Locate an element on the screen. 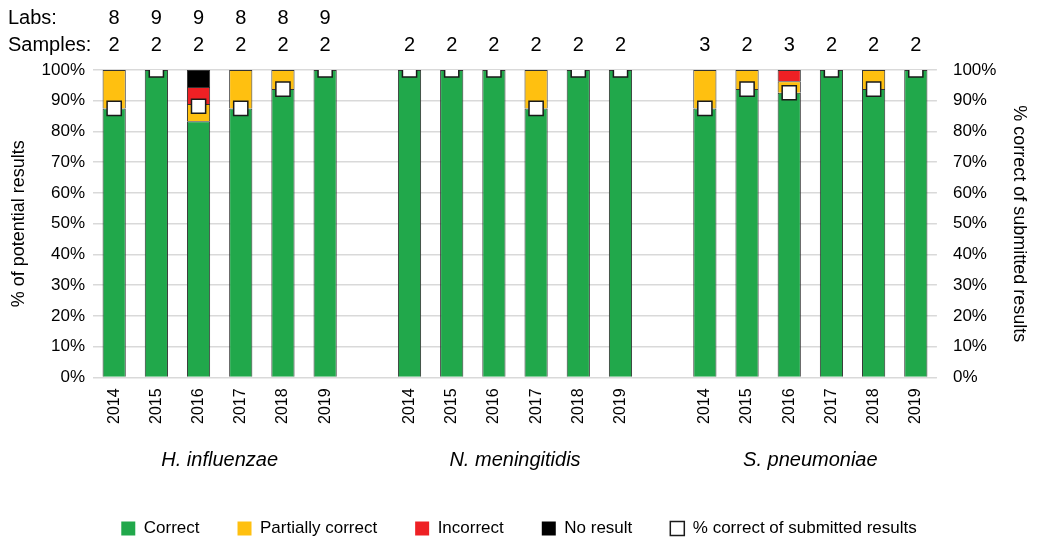 The image size is (1038, 551). y2-tick-label: 0% is located at coordinates (965, 377).